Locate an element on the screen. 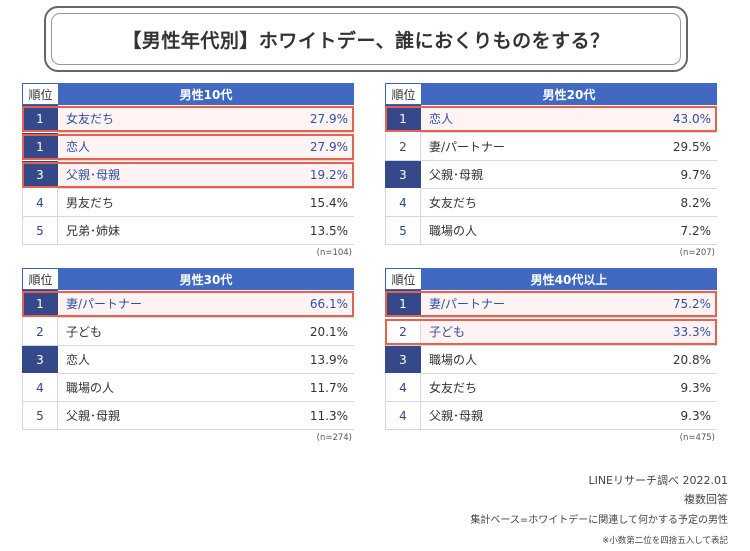 The image size is (750, 551). percentage-value: 75.2% is located at coordinates (691, 303).